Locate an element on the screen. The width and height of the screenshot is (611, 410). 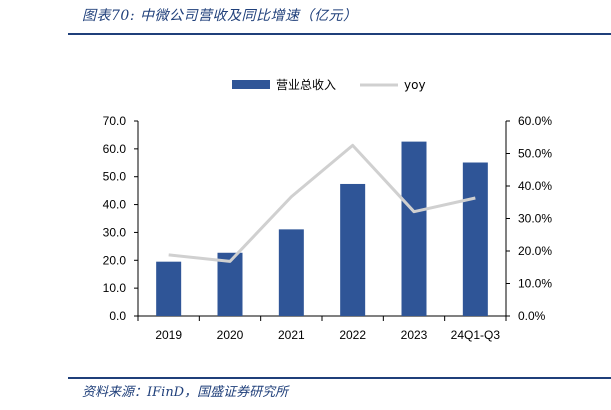
x-tick-label: 2020 is located at coordinates (230, 335).